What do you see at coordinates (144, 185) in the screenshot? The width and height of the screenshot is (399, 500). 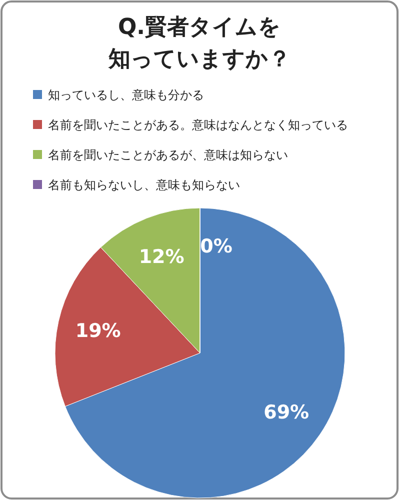 I see `legend-label: 名前も知らないし、意味も知らない` at bounding box center [144, 185].